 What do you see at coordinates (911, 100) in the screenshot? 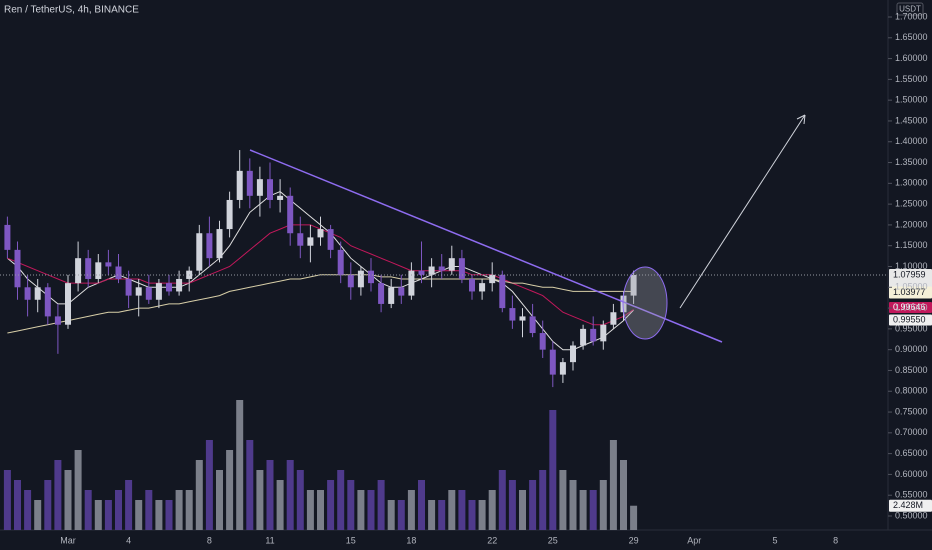
I see `y-tick-label: 1.50000` at bounding box center [911, 100].